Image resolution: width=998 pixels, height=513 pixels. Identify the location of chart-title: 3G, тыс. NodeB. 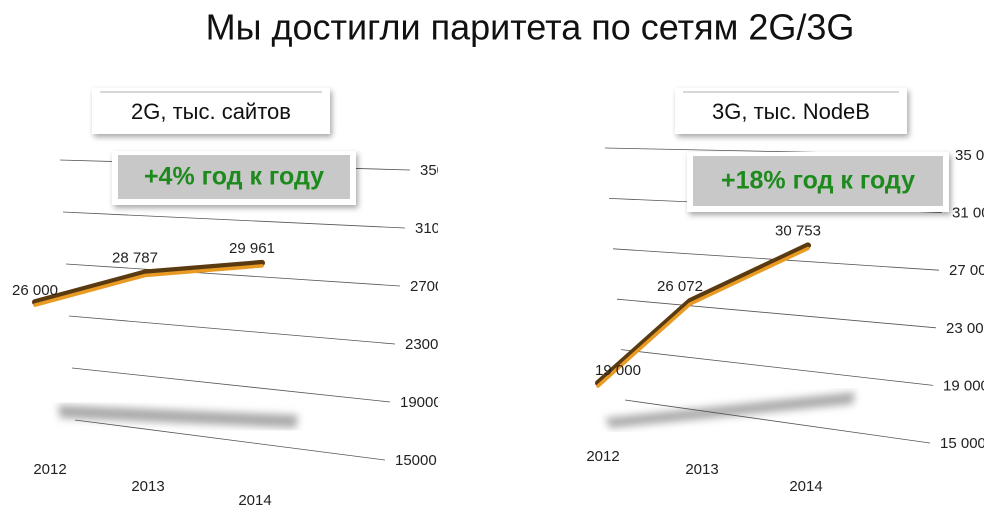
(791, 111).